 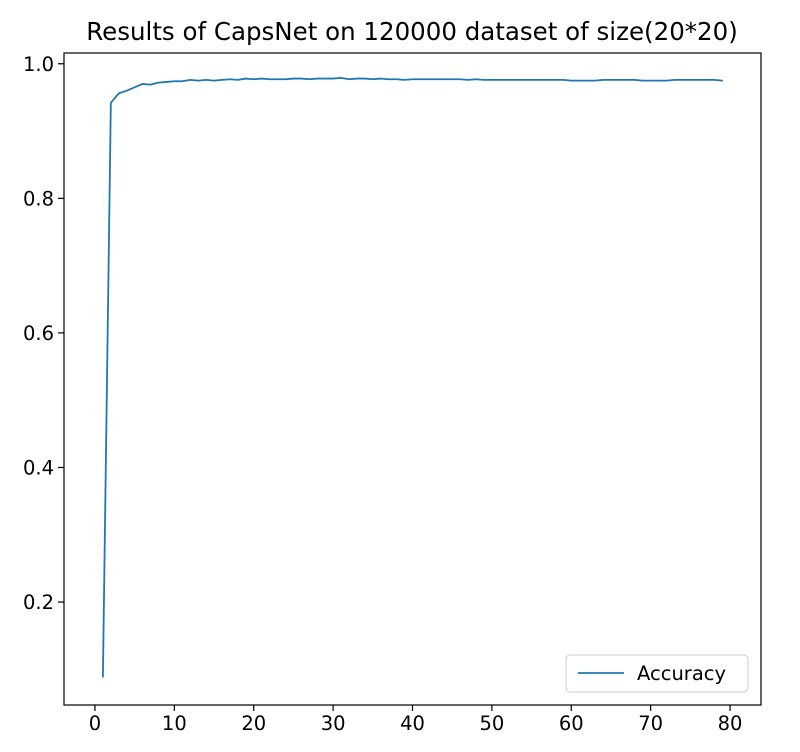 I want to click on y-tick-label: 0.2, so click(x=38, y=602).